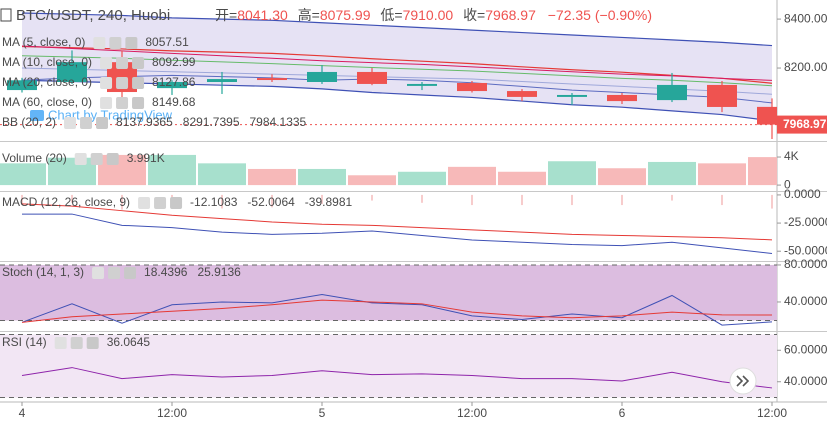 The width and height of the screenshot is (827, 432). What do you see at coordinates (805, 222) in the screenshot?
I see `y-tick-label: -25.0000` at bounding box center [805, 222].